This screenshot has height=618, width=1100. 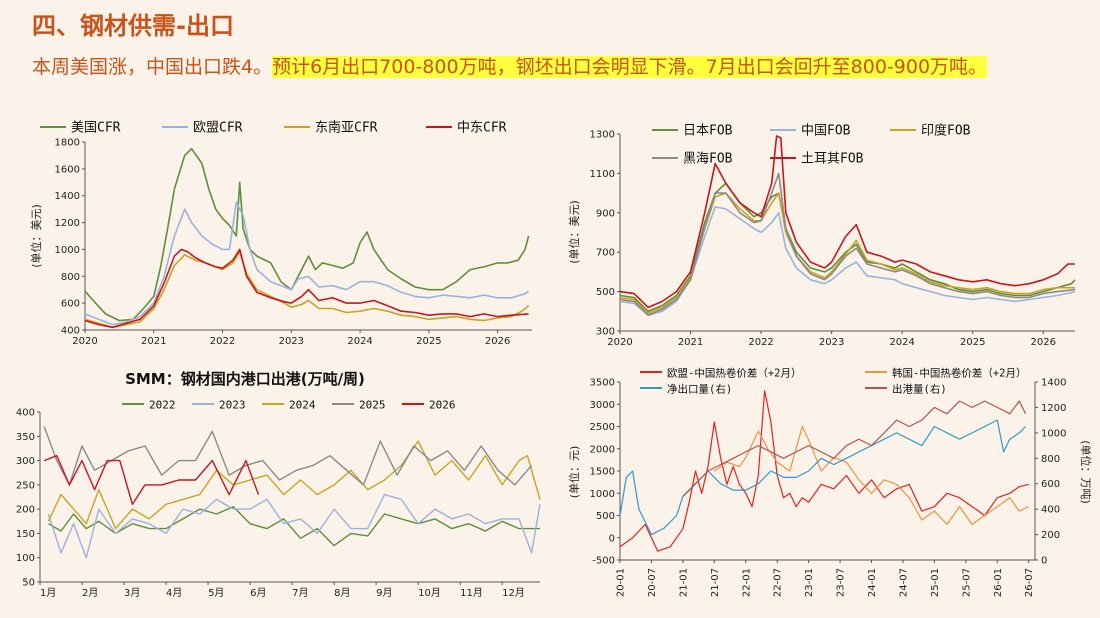 I want to click on y-tick-label: 800, so click(x=70, y=277).